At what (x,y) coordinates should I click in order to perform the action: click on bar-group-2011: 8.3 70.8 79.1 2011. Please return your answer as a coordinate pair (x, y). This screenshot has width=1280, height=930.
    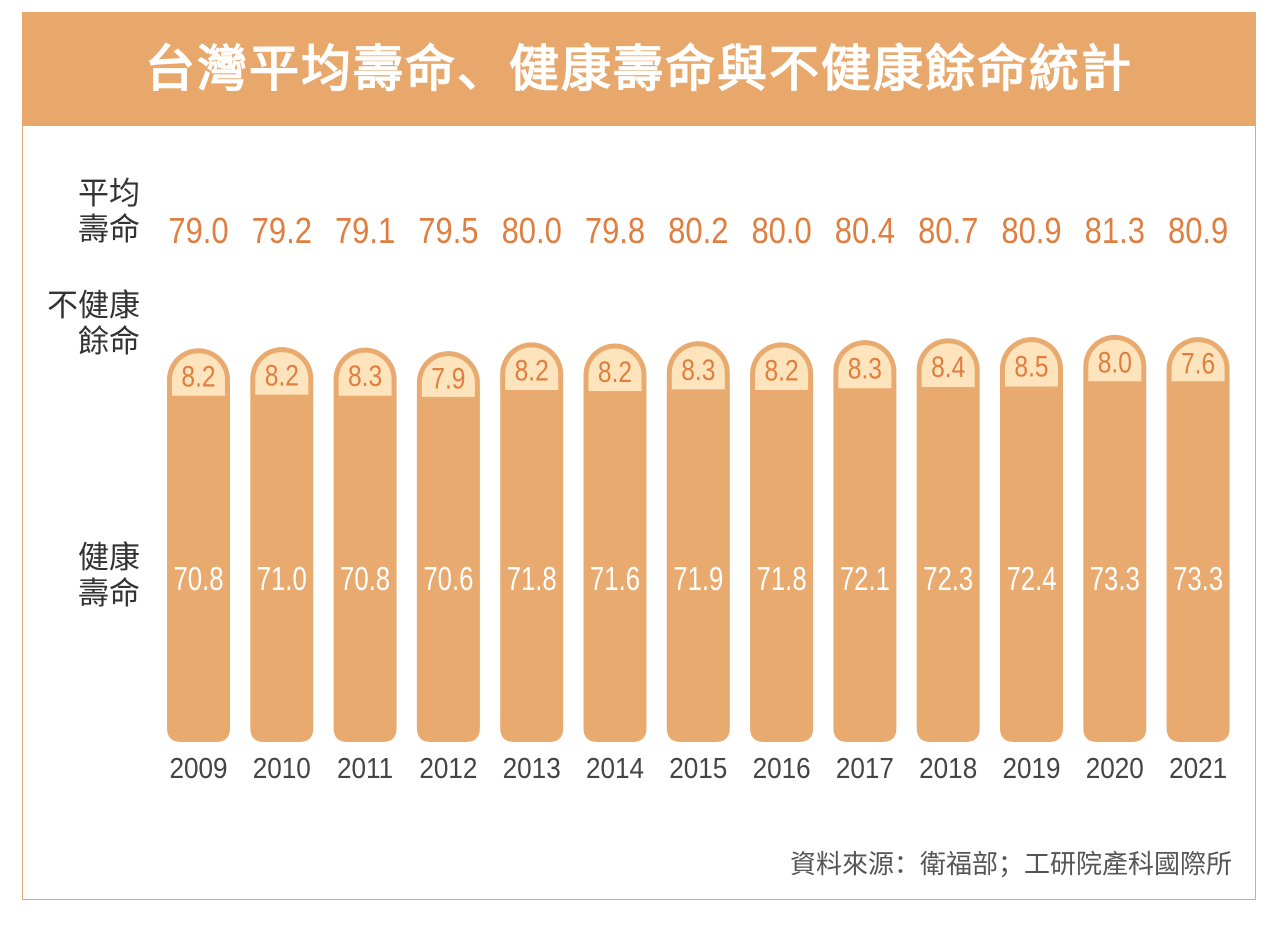
    Looking at the image, I should click on (365, 498).